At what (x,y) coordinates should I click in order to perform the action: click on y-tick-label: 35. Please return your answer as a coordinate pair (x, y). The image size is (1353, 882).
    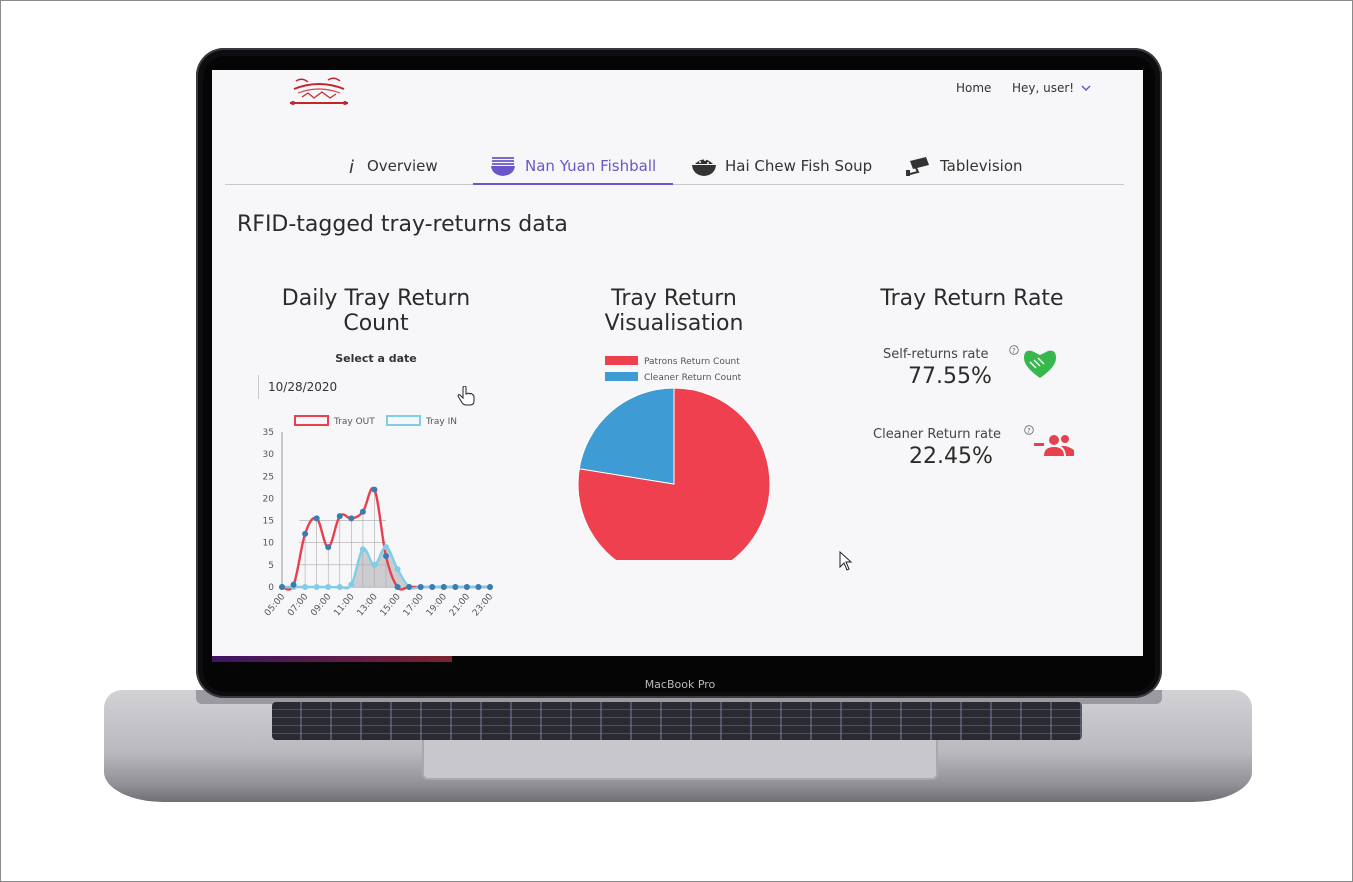
    Looking at the image, I should click on (268, 433).